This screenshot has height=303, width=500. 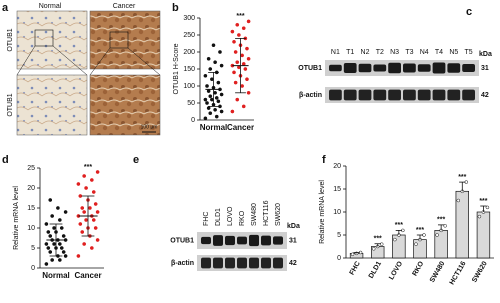 What do you see at coordinates (439, 52) in the screenshot?
I see `lane-label: T4` at bounding box center [439, 52].